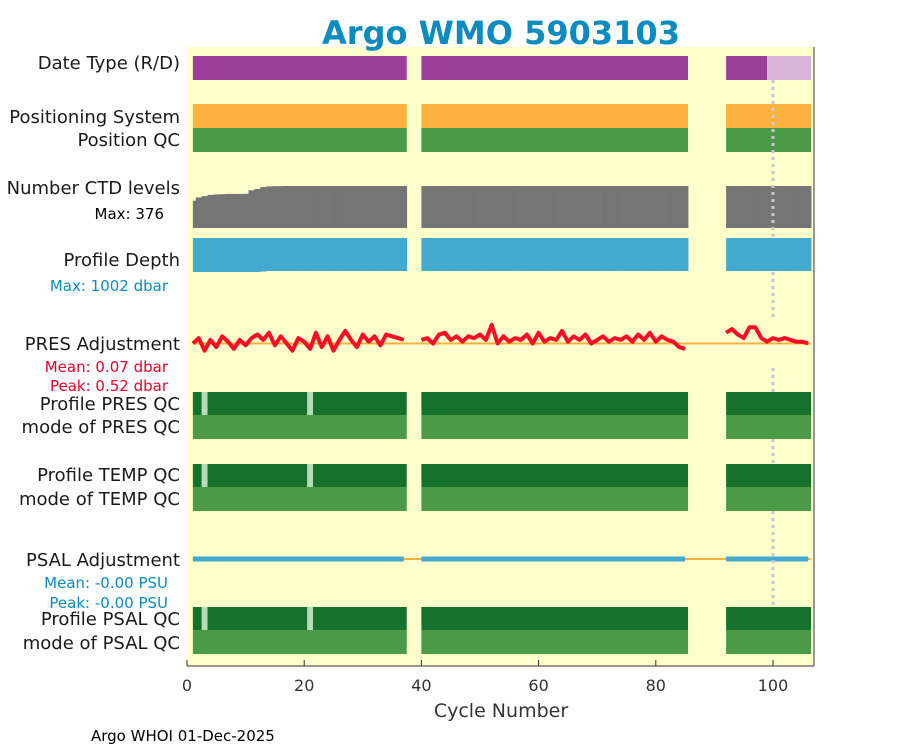  I want to click on row-stat-pres_adjustment: Mean: 0.07 dbar, so click(107, 367).